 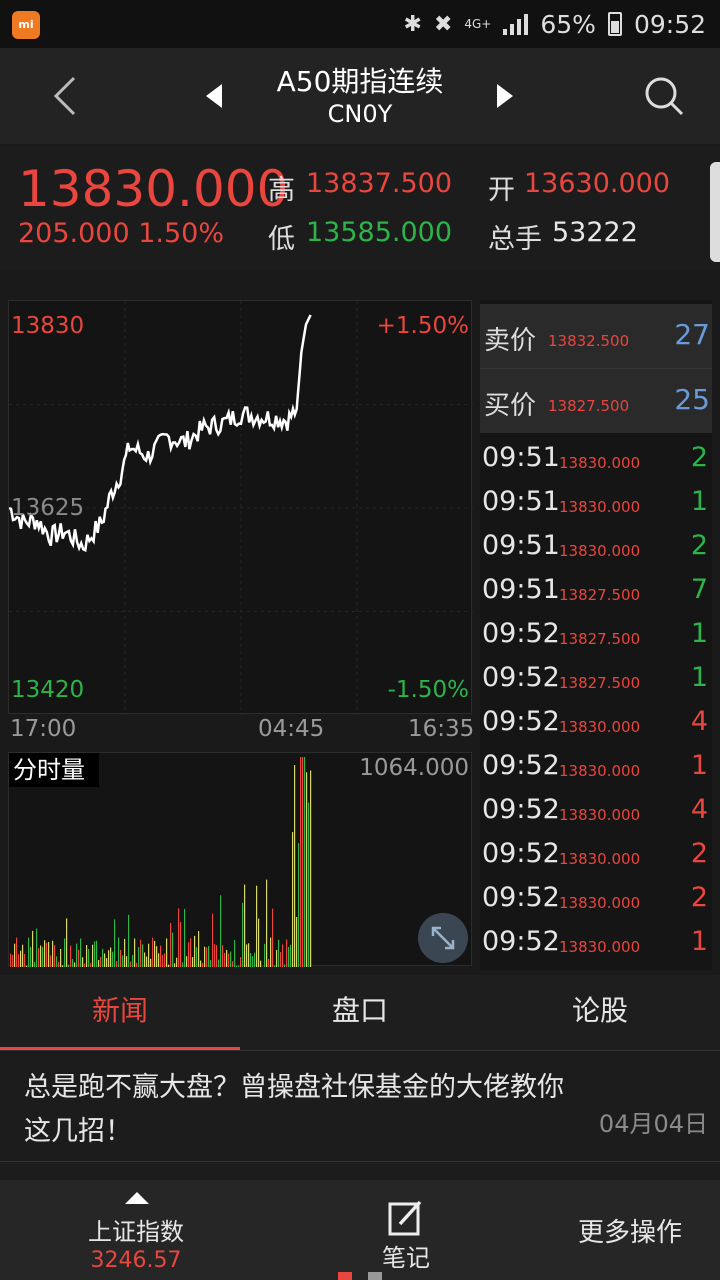 I want to click on high-value: 13837.500, so click(x=379, y=183).